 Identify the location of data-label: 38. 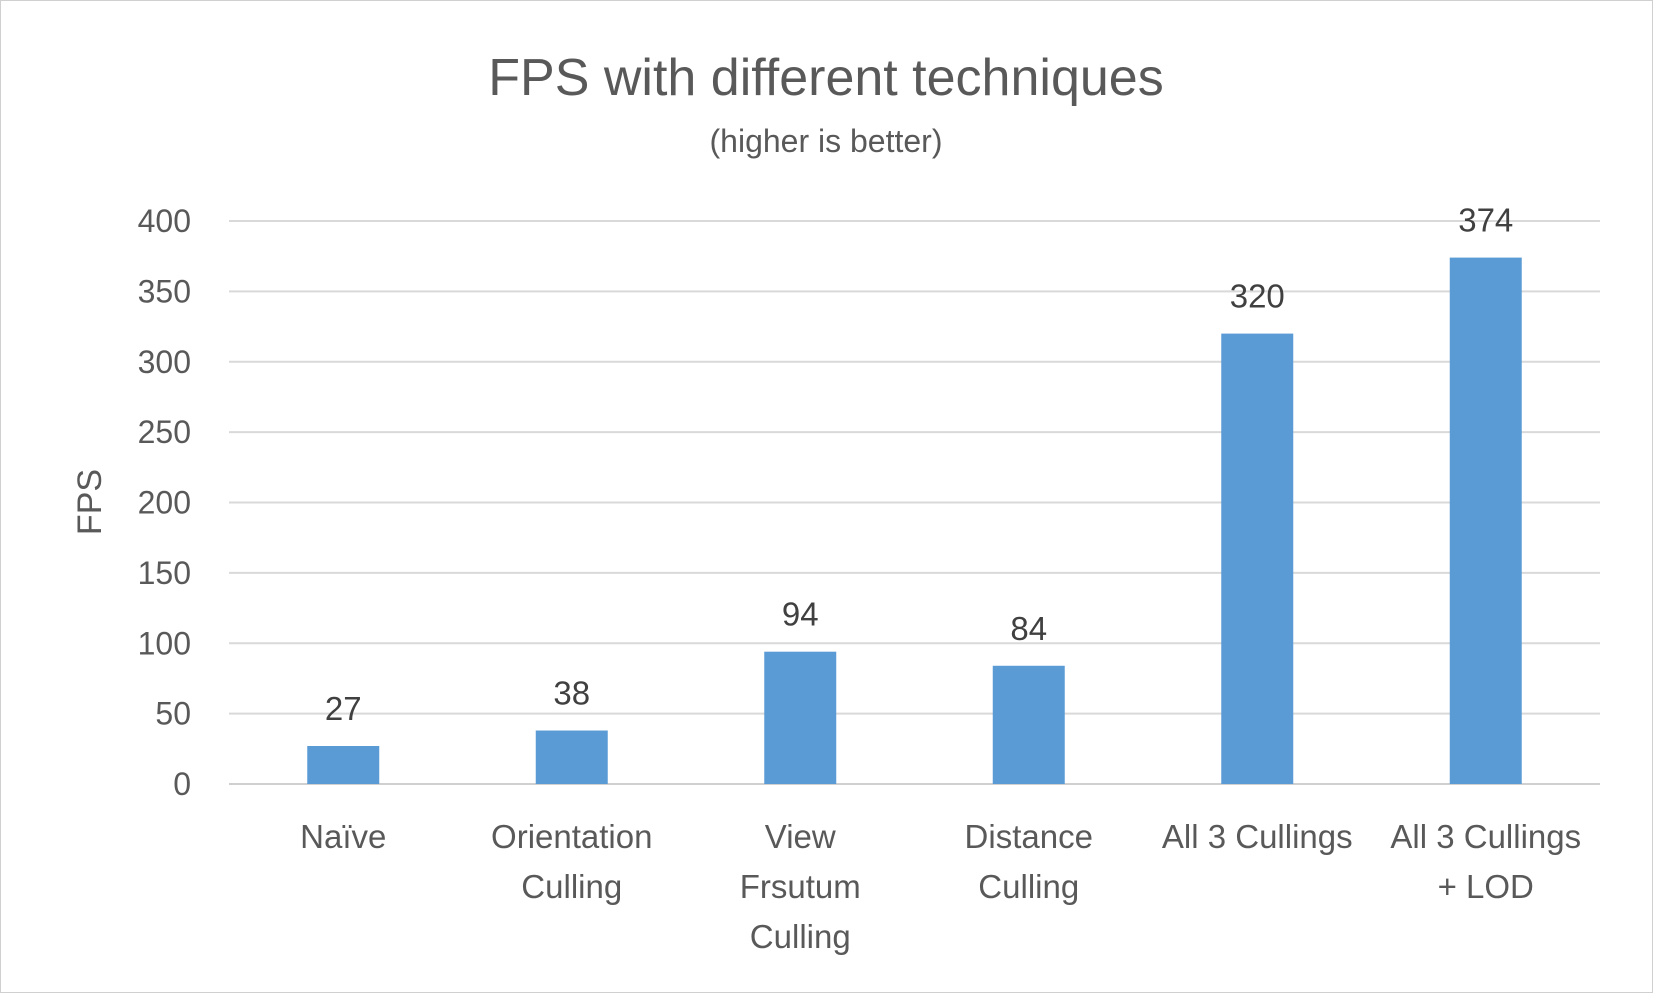
(571, 693).